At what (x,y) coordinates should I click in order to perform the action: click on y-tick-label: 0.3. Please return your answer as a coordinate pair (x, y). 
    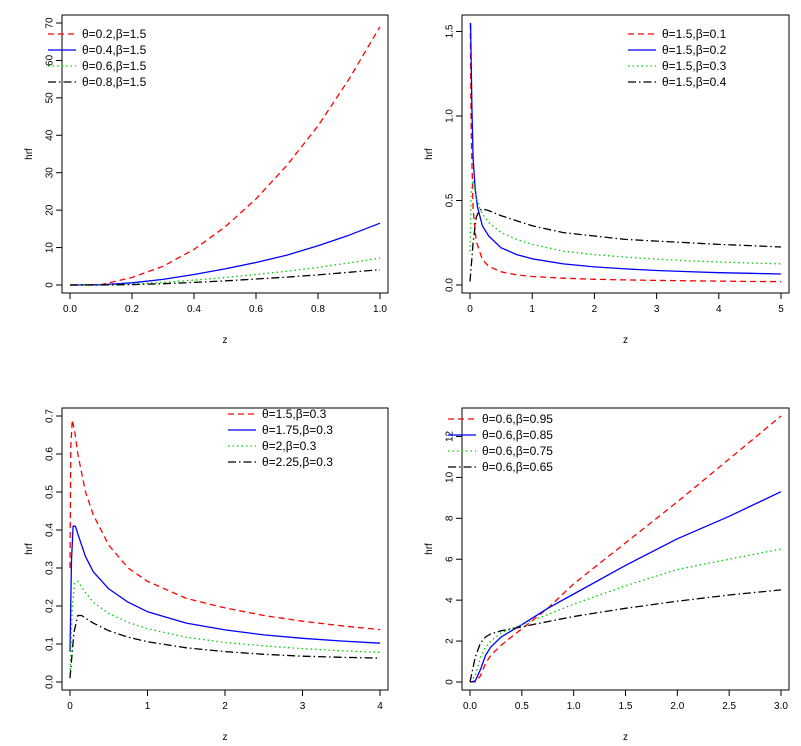
    Looking at the image, I should click on (50, 568).